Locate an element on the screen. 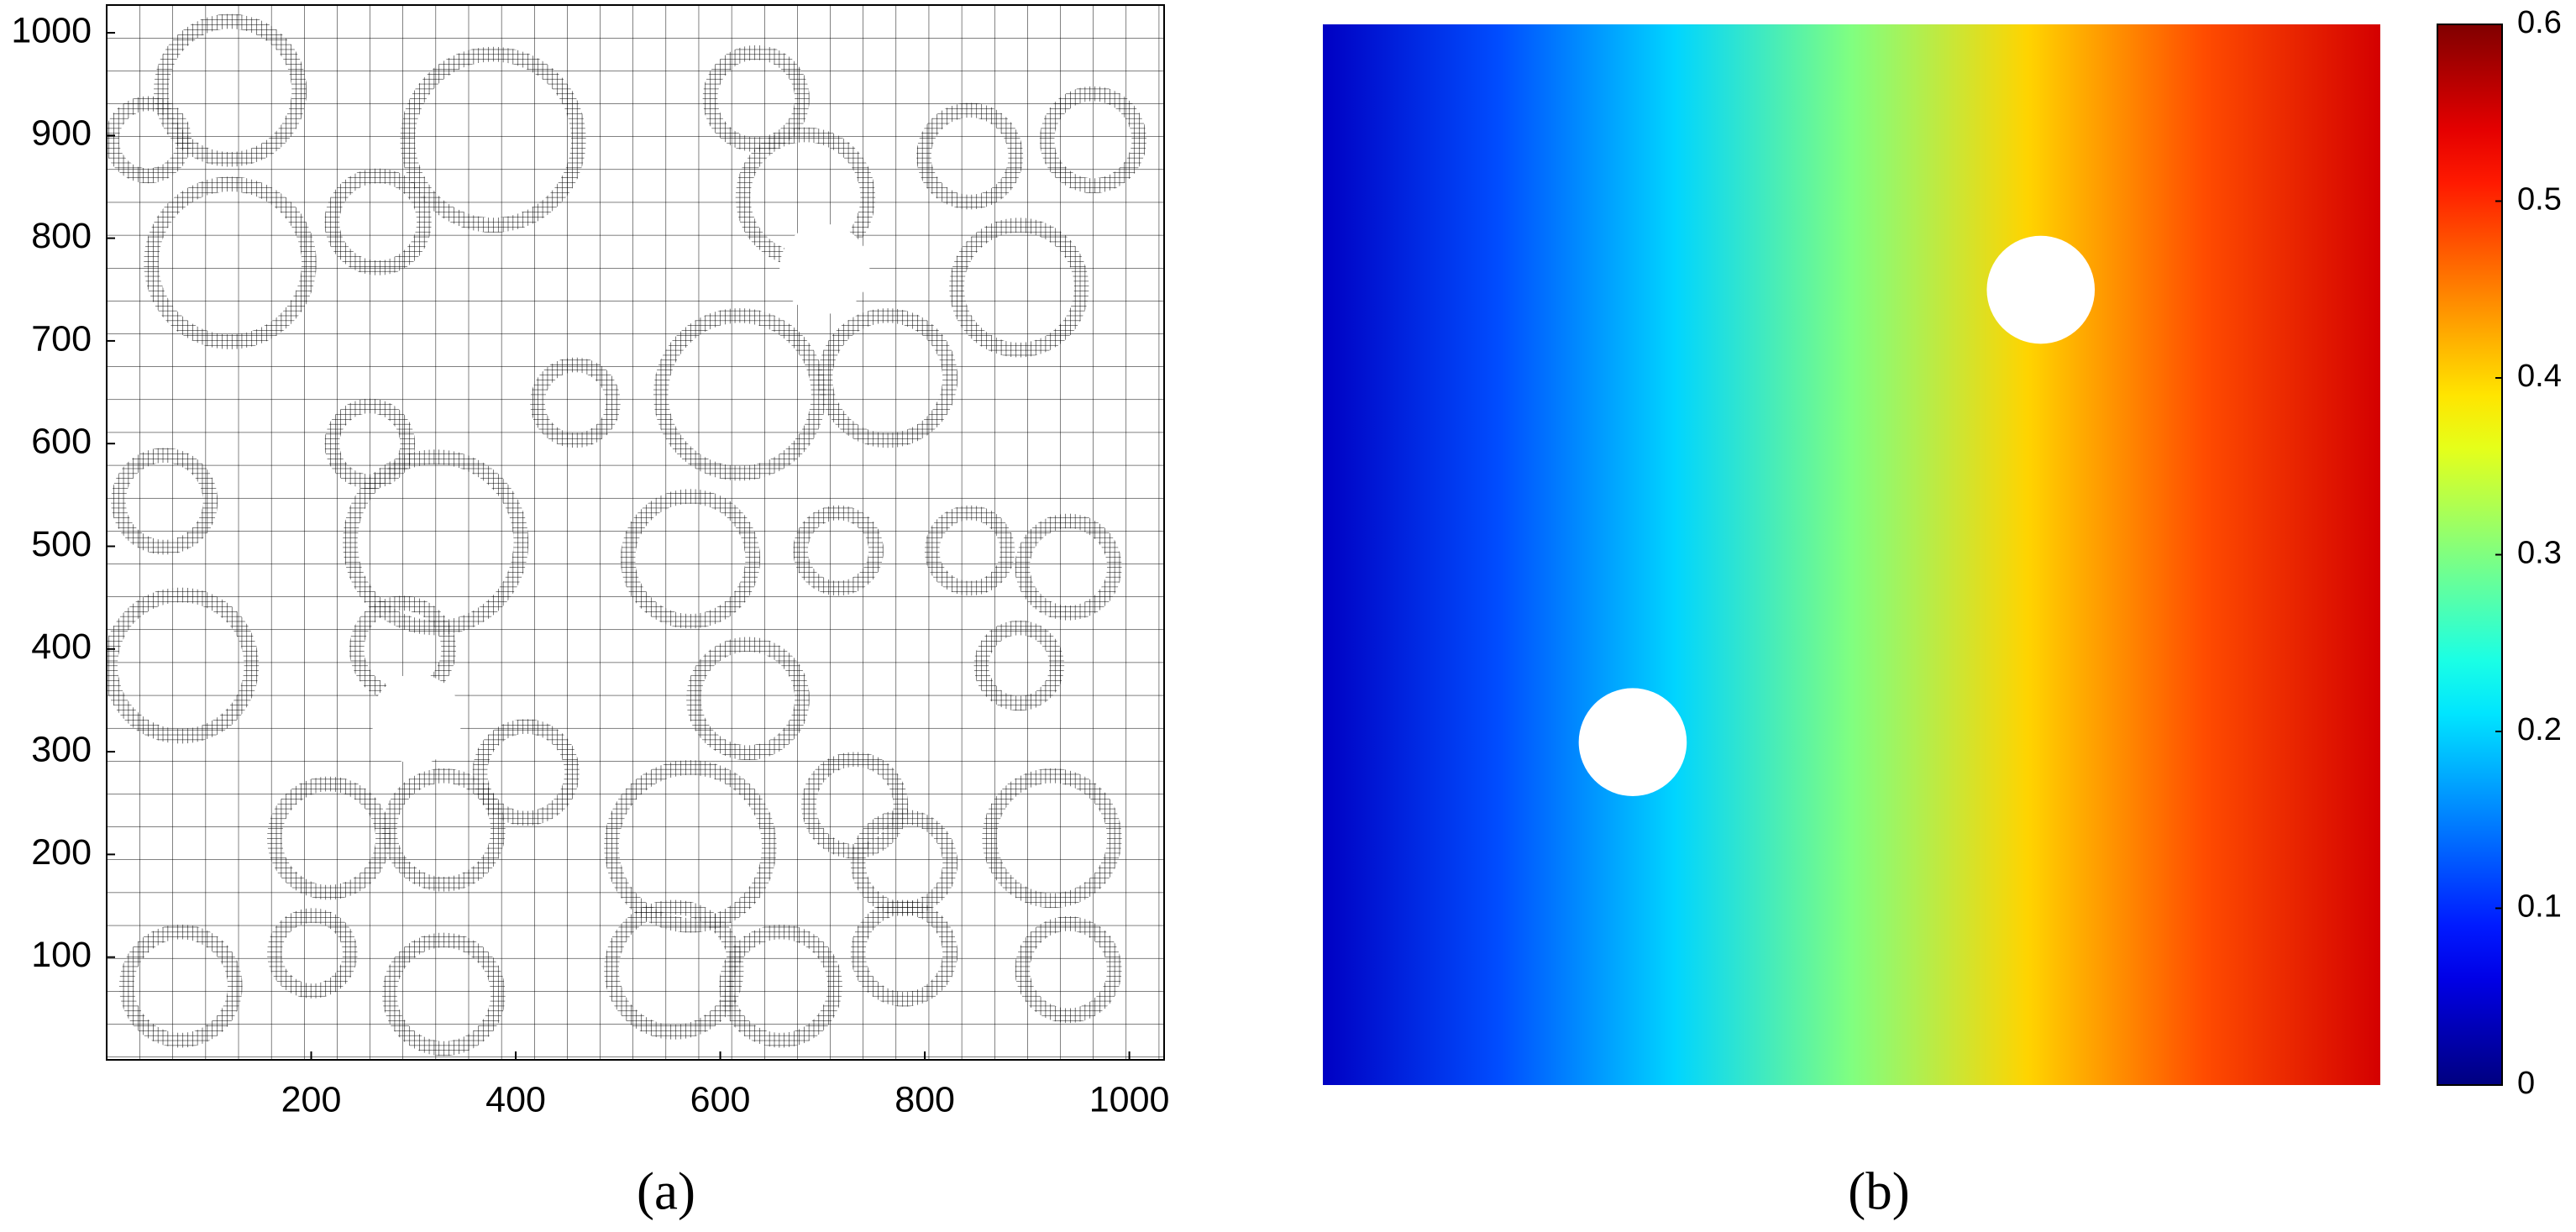 The height and width of the screenshot is (1232, 2576). x-tick-label: 400 is located at coordinates (515, 1099).